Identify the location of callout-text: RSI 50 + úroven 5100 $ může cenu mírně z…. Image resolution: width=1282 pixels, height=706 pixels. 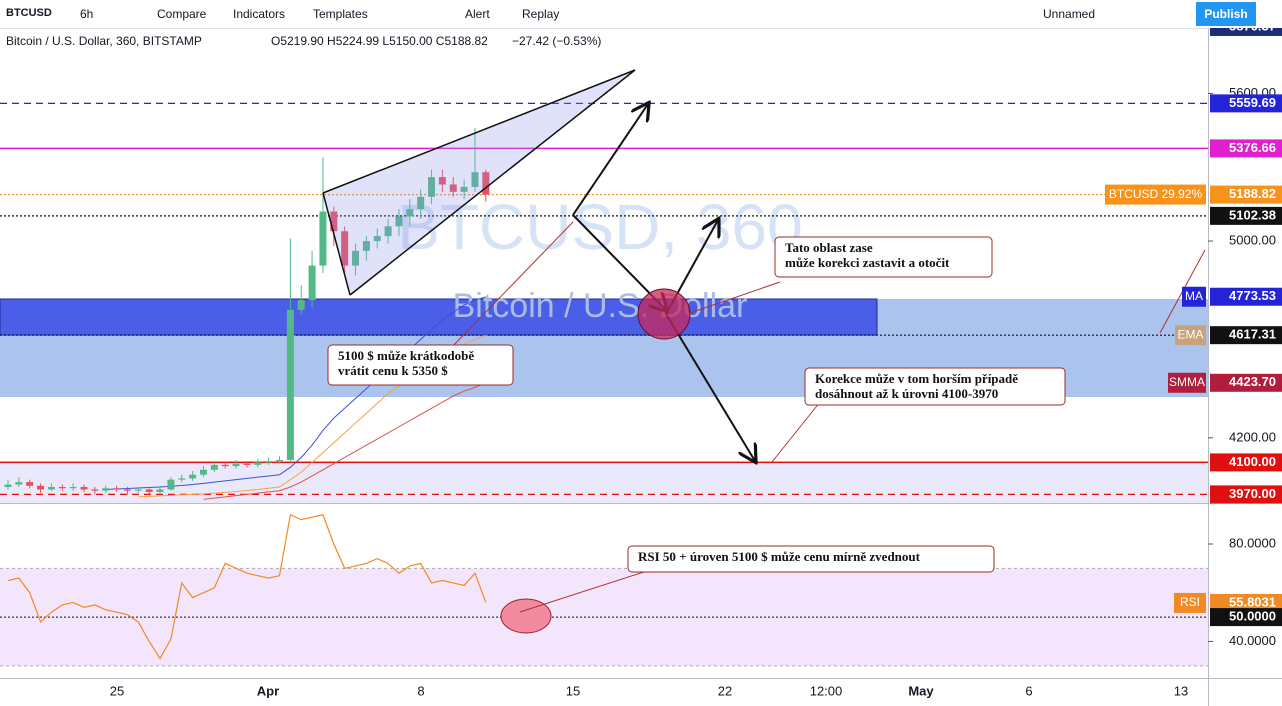
(779, 556).